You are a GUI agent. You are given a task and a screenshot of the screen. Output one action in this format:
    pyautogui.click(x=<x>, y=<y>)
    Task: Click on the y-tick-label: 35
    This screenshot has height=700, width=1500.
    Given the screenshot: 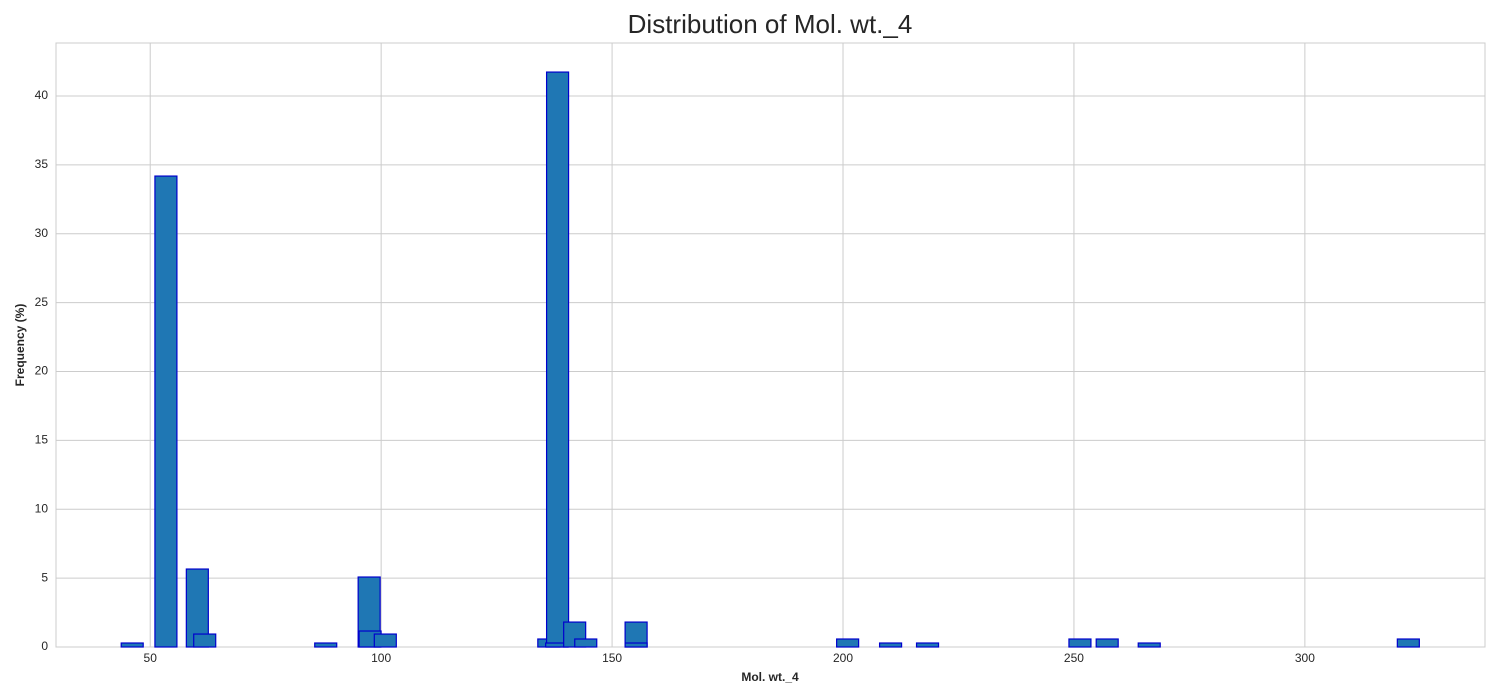 What is the action you would take?
    pyautogui.click(x=42, y=164)
    